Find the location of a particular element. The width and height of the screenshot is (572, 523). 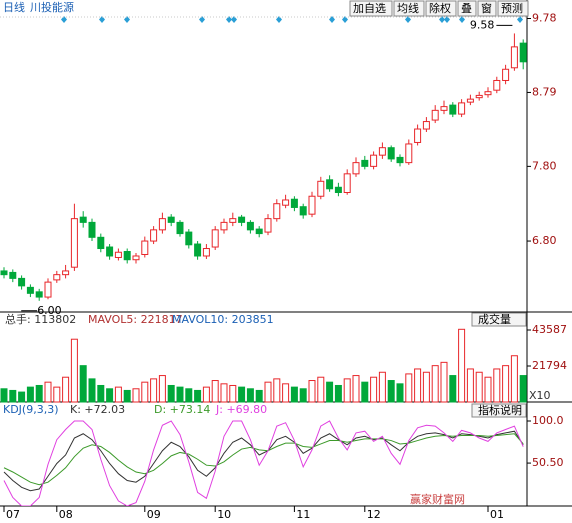

toolbar-button-text: 均线 is located at coordinates (408, 8).